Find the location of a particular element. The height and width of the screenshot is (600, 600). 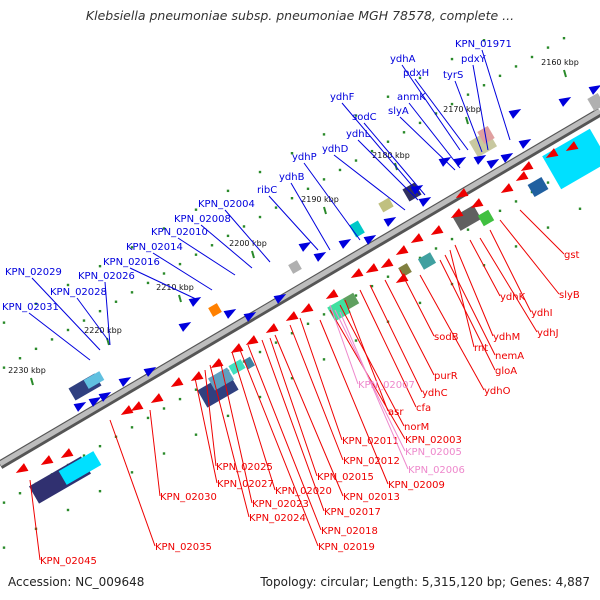

gene-label-KPN_02019: KPN_02019 is located at coordinates (346, 547).